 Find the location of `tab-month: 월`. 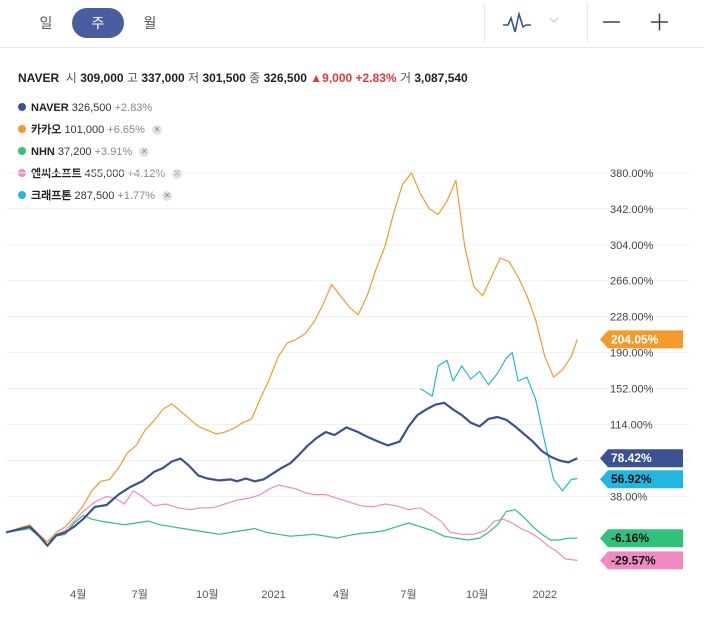

tab-month: 월 is located at coordinates (150, 23).